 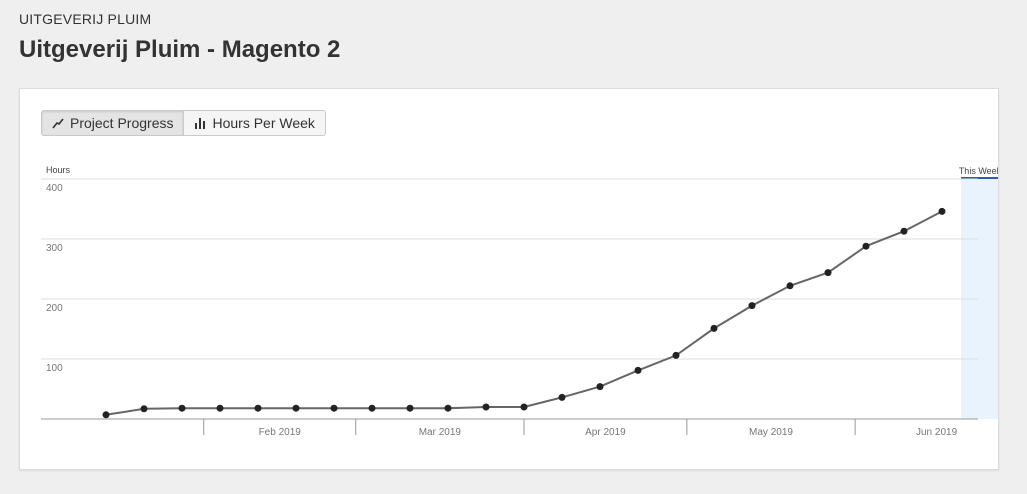 I want to click on this-week-label: This Week, so click(x=978, y=171).